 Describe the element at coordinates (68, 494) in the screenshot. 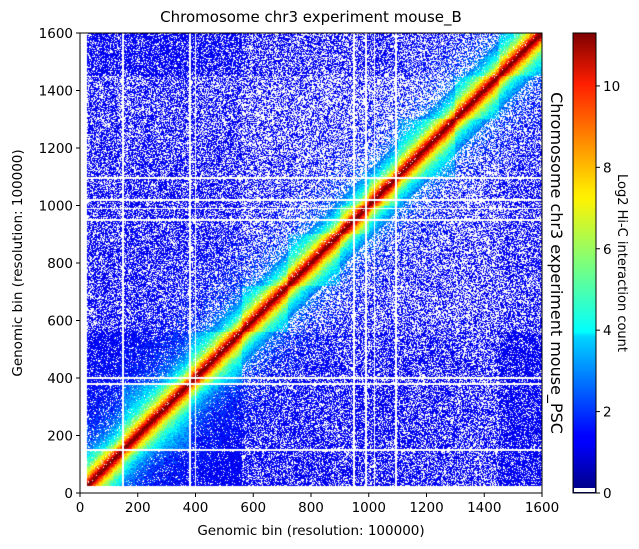

I see `y-tick-label: 0` at that location.